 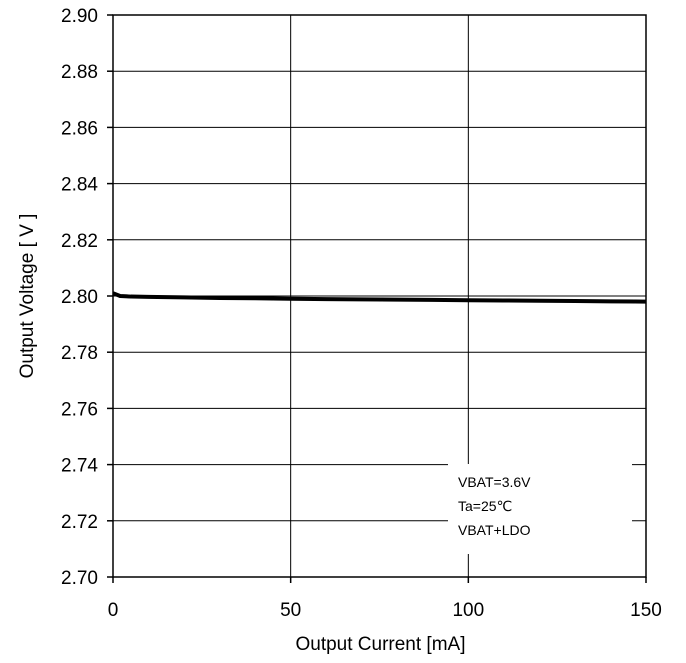 What do you see at coordinates (79, 466) in the screenshot?
I see `y-tick-label: 2.74` at bounding box center [79, 466].